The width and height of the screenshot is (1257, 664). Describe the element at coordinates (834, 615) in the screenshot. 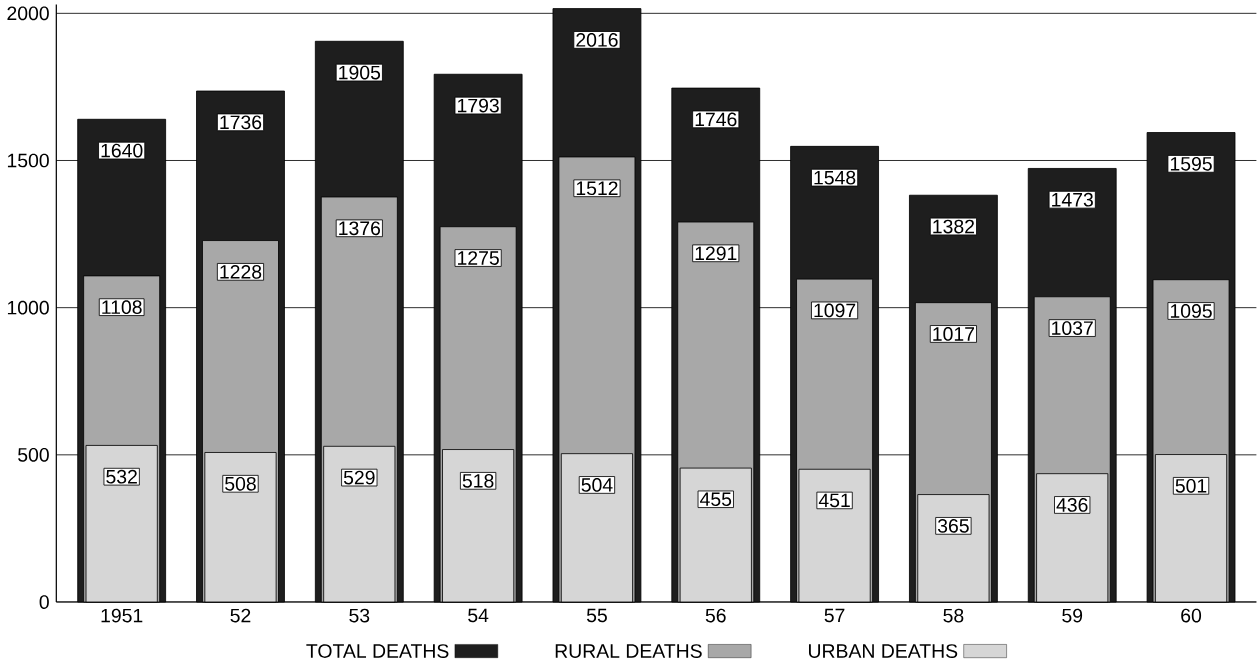

I see `x-tick-label: 57` at that location.